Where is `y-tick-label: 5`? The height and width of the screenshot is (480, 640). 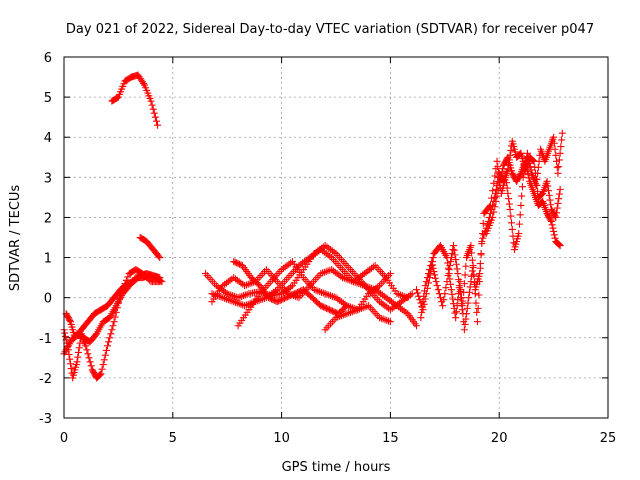 y-tick-label: 5 is located at coordinates (48, 98).